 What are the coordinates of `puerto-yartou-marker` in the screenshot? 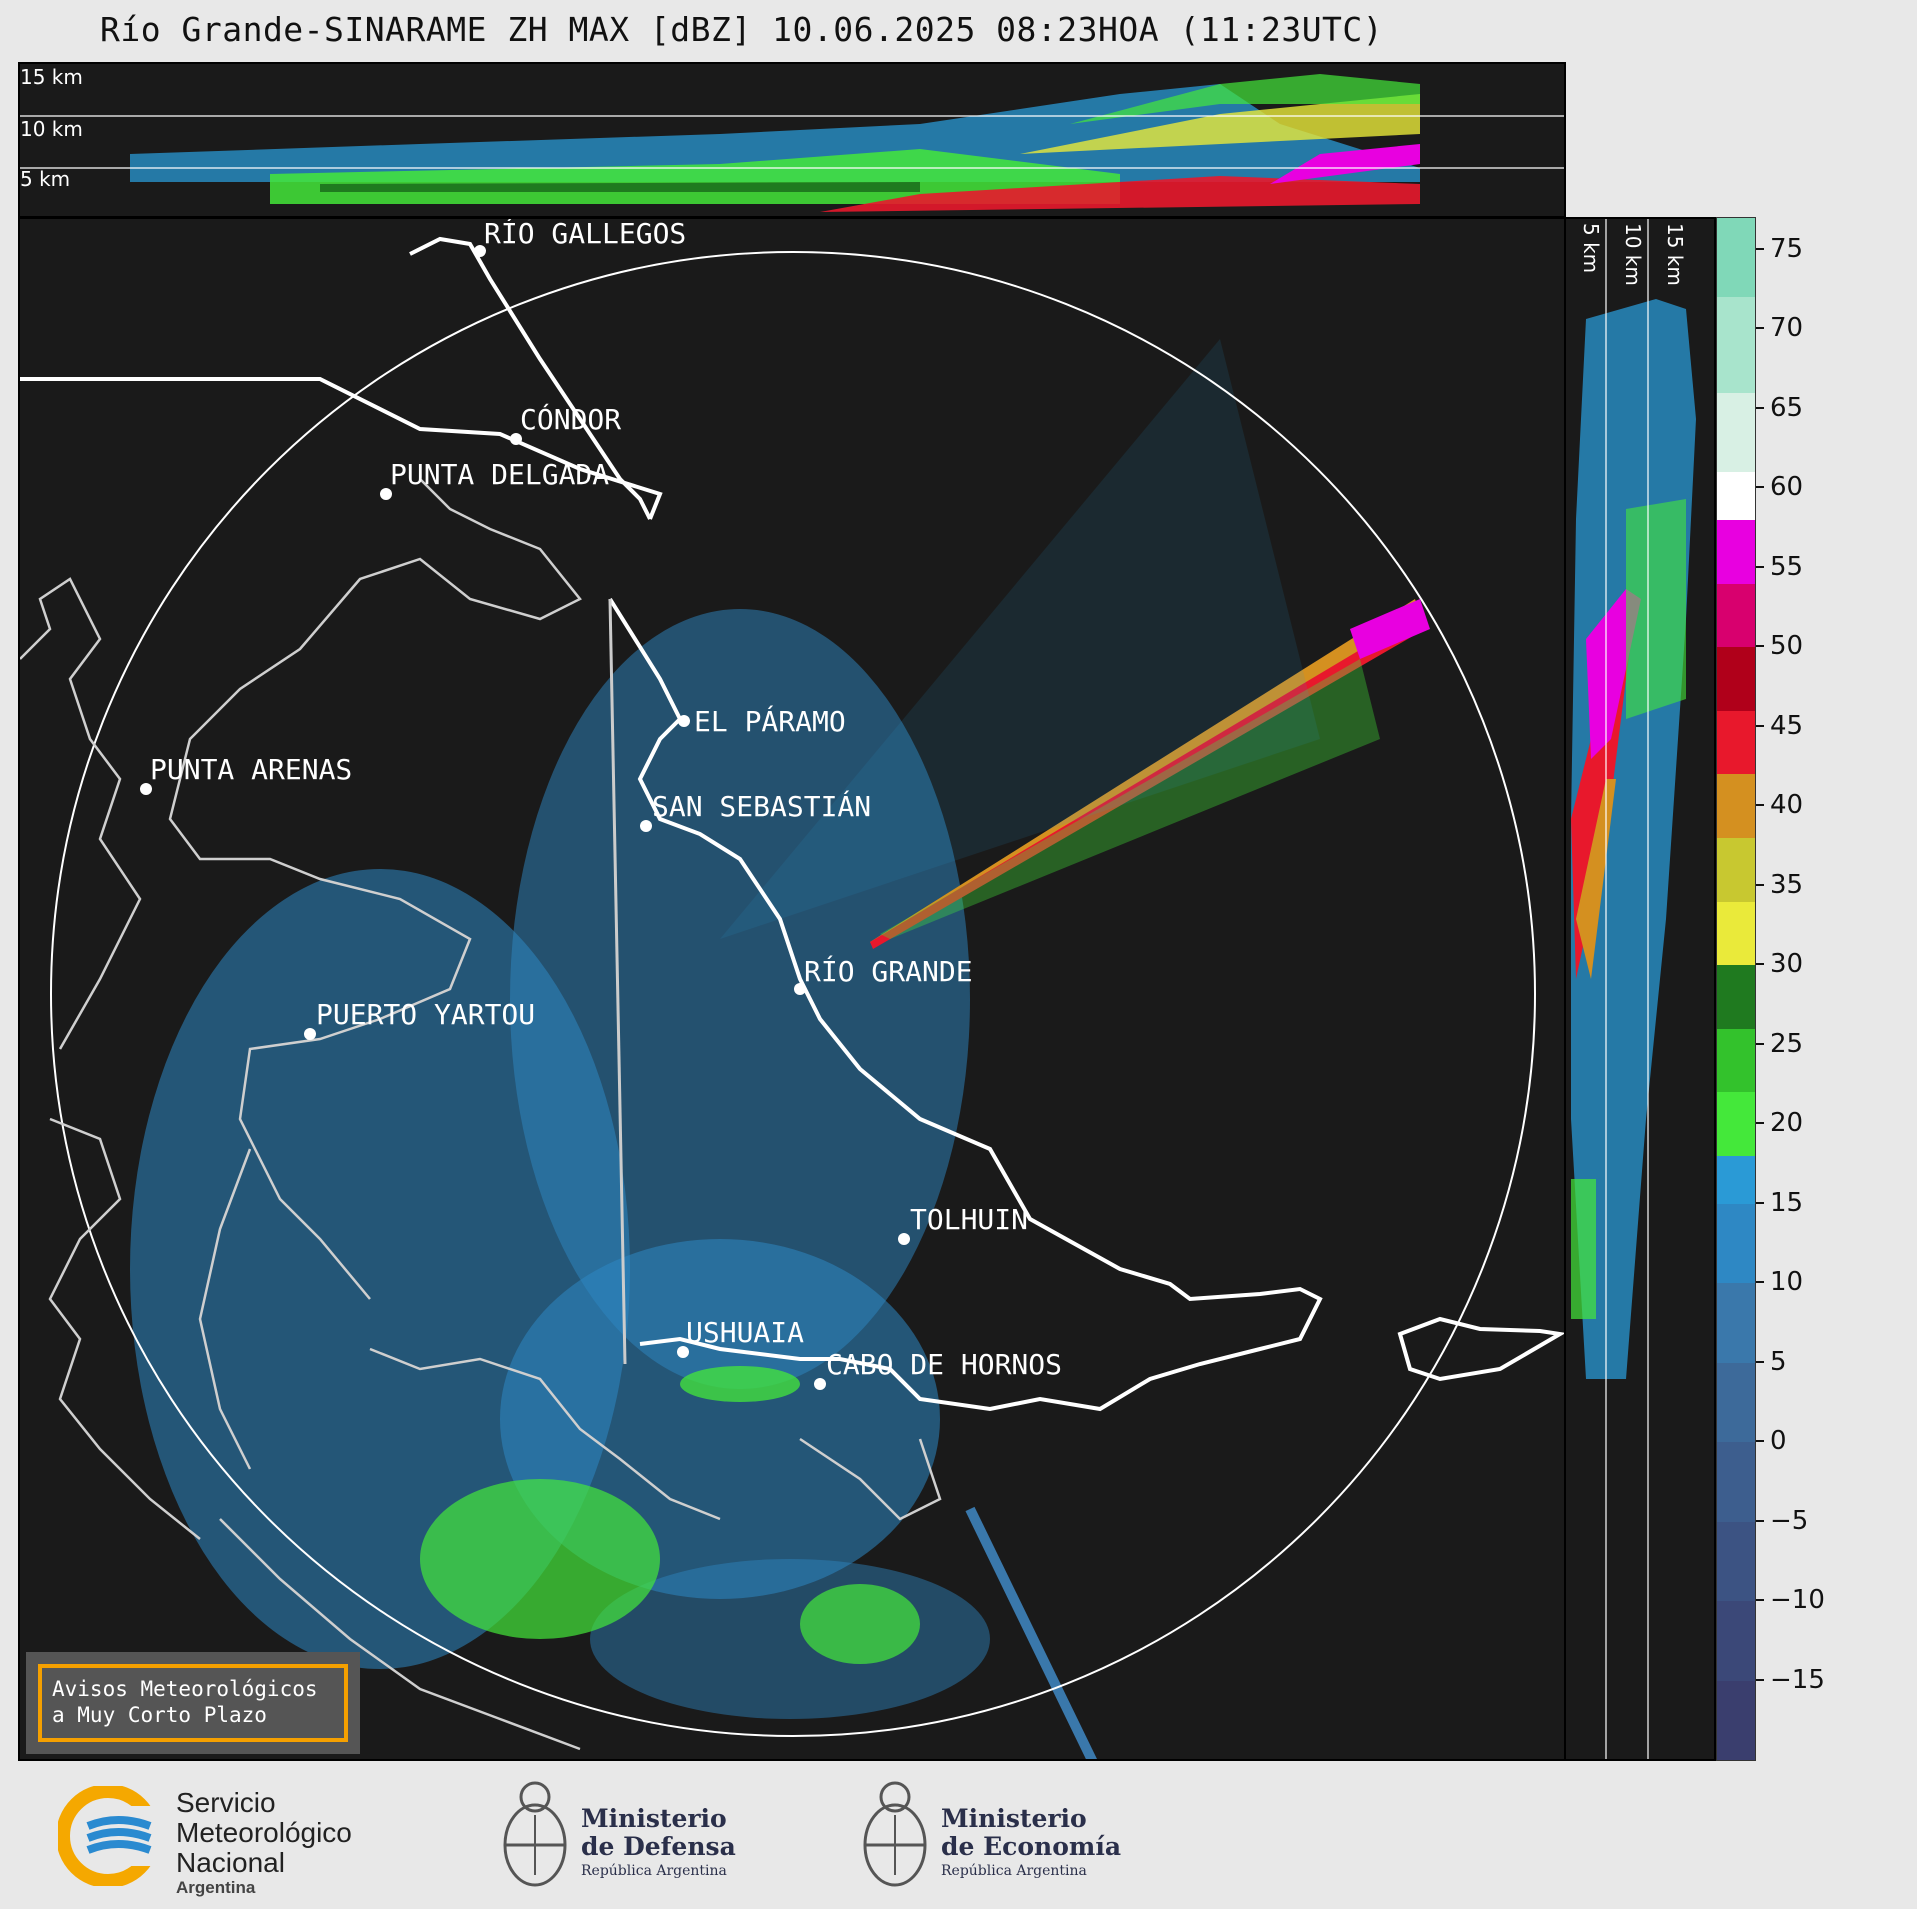 It's located at (310, 1034).